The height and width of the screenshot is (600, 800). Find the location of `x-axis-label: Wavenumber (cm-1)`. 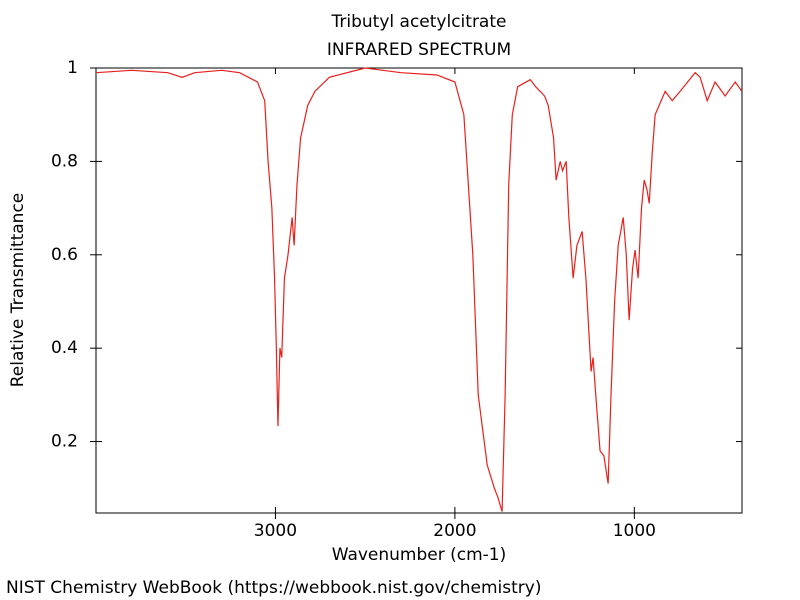

x-axis-label: Wavenumber (cm-1) is located at coordinates (419, 555).